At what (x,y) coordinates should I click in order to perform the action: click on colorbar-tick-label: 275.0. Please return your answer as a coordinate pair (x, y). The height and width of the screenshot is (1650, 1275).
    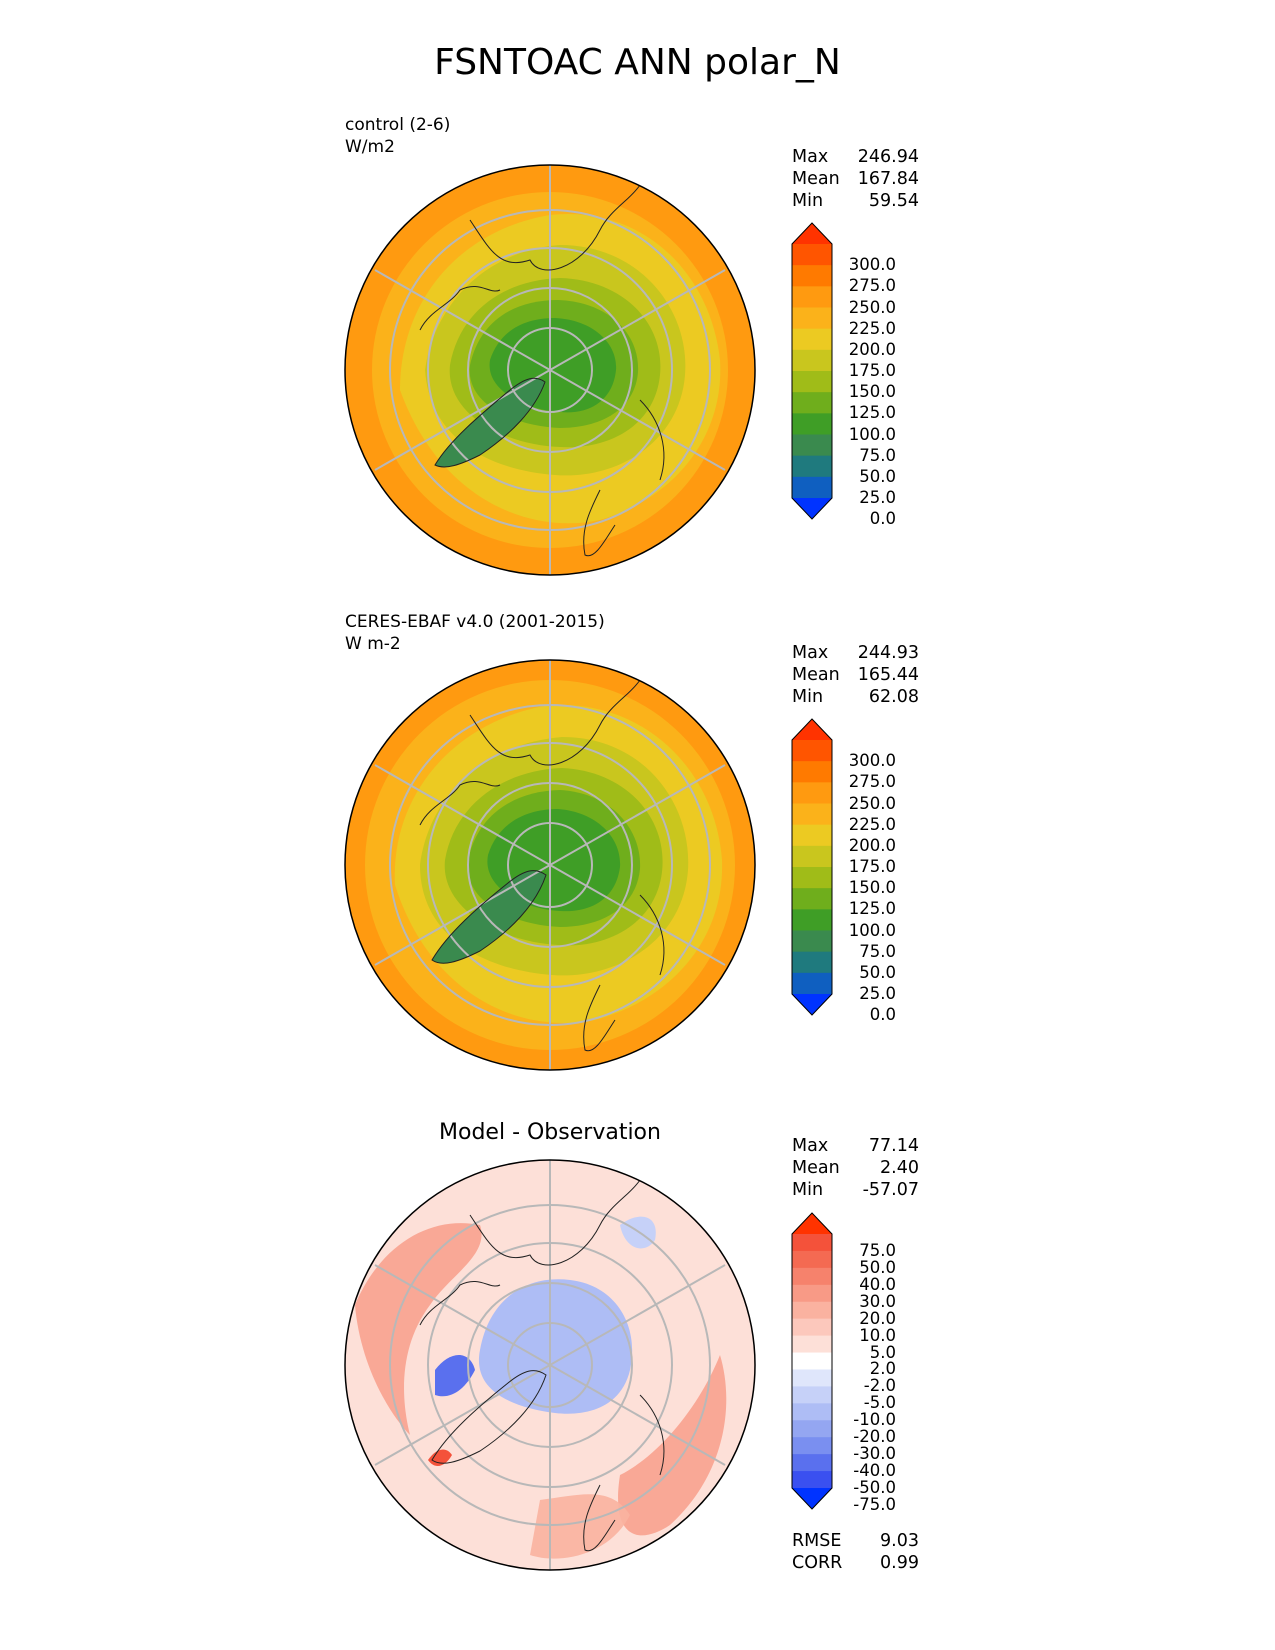
    Looking at the image, I should click on (872, 782).